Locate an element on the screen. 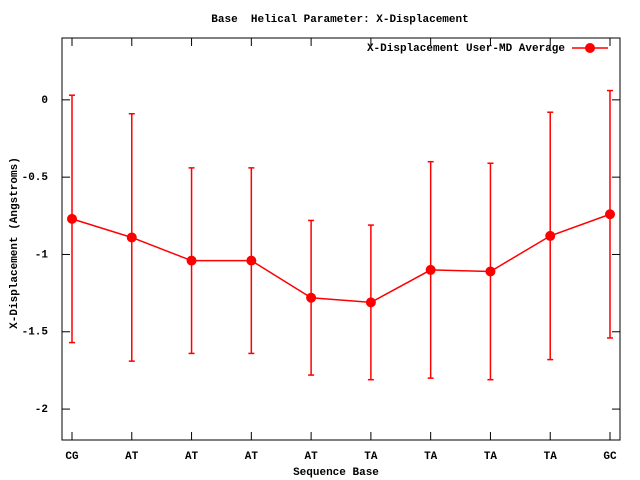  y-tick-label: -0.5 is located at coordinates (35, 178).